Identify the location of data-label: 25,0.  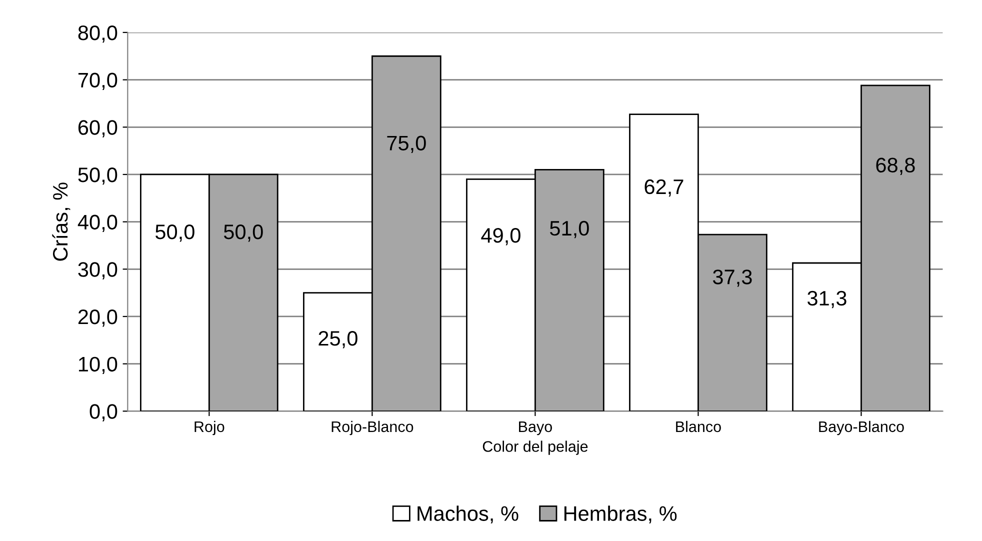
(338, 339).